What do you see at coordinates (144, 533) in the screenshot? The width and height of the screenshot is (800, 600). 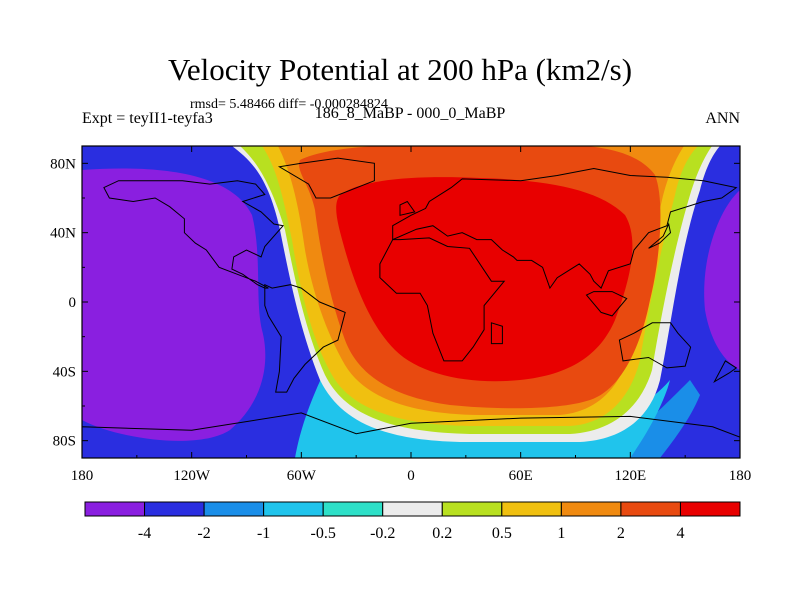 I see `colorbar-label: -4` at bounding box center [144, 533].